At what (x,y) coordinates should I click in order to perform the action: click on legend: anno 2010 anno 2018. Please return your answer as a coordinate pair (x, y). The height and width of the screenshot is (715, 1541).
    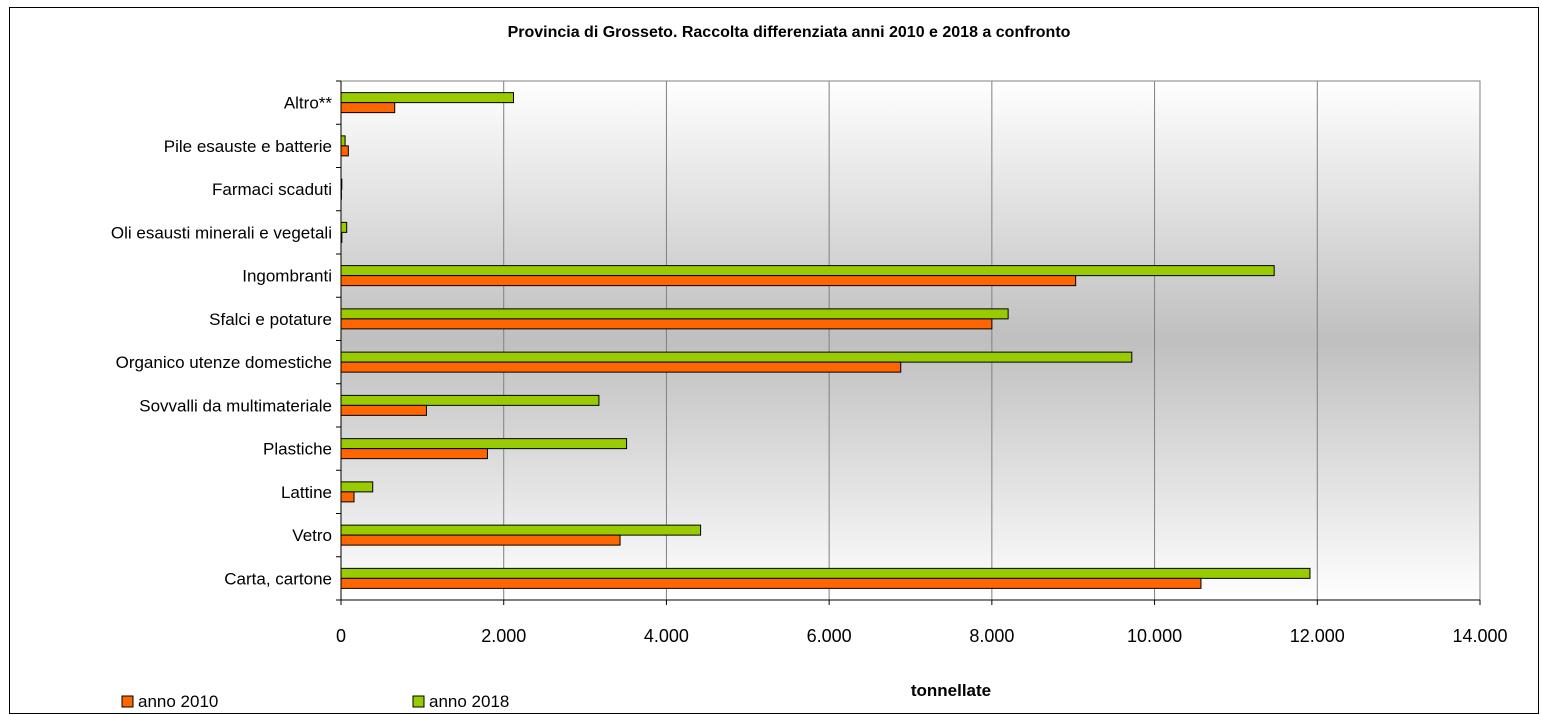
    Looking at the image, I should click on (315, 701).